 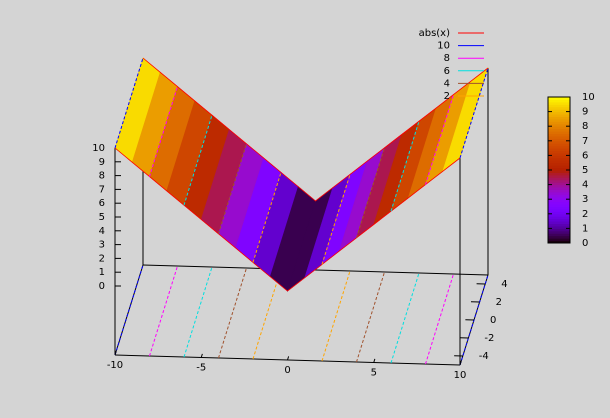 What do you see at coordinates (585, 228) in the screenshot?
I see `colorbar-tick-label: 1` at bounding box center [585, 228].